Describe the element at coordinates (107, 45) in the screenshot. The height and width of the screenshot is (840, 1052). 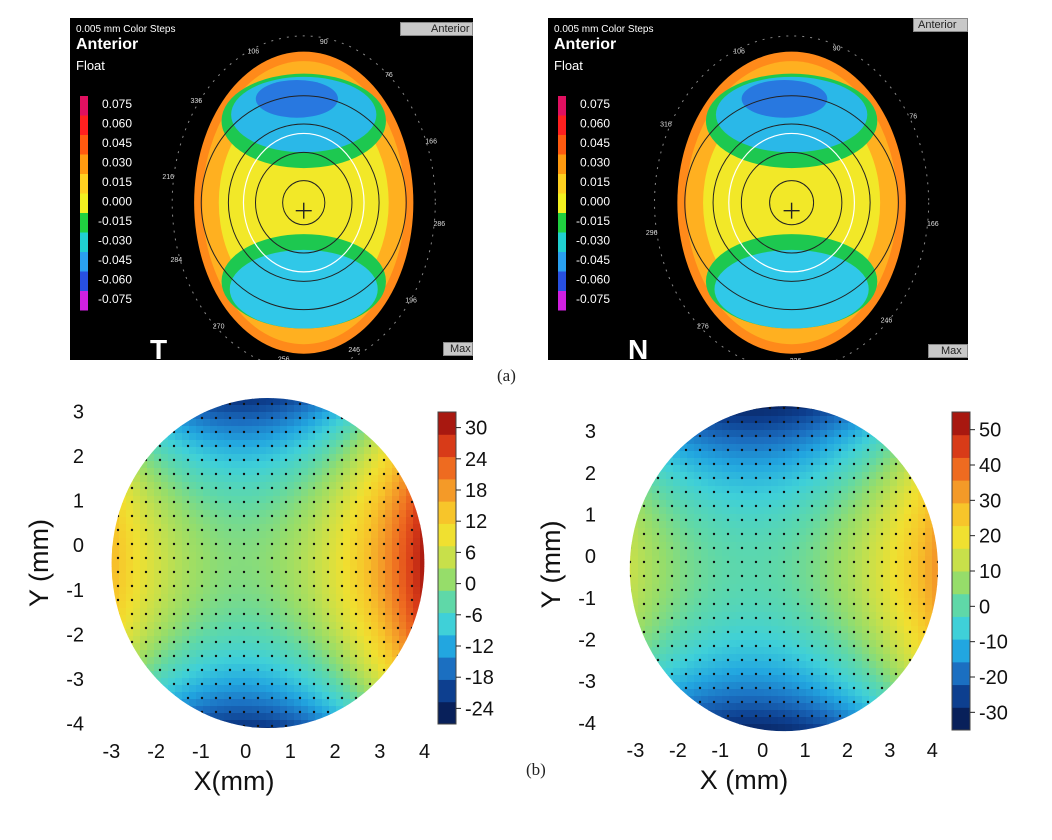
I see `surface-label: Anterior` at that location.